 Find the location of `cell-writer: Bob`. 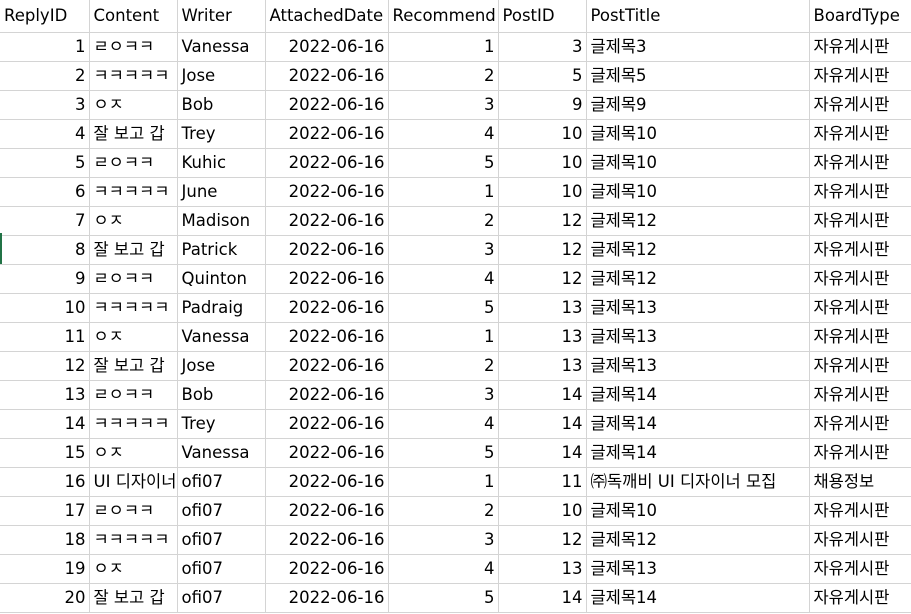

cell-writer: Bob is located at coordinates (221, 105).